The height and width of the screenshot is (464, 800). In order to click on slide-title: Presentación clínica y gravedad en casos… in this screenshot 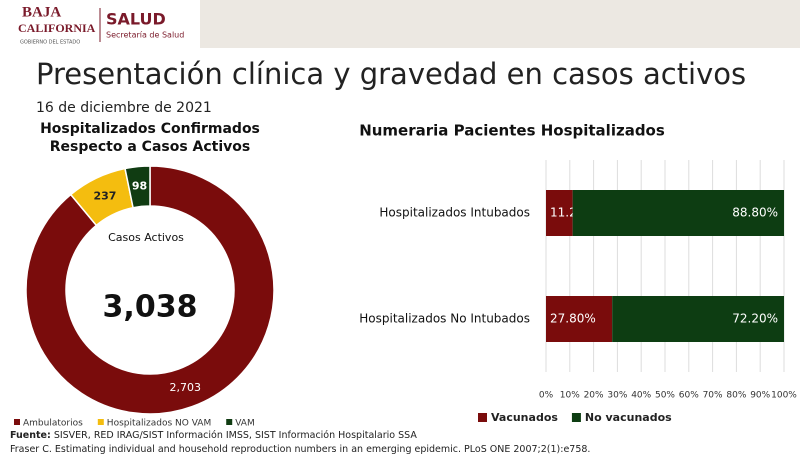, I will do `click(391, 74)`.